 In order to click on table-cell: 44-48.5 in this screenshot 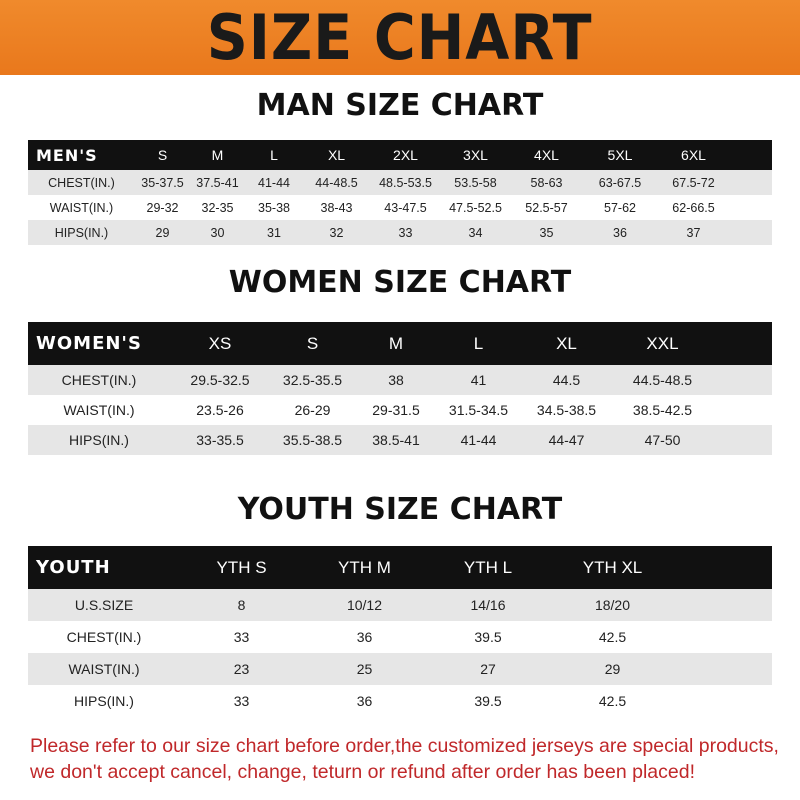, I will do `click(336, 182)`.